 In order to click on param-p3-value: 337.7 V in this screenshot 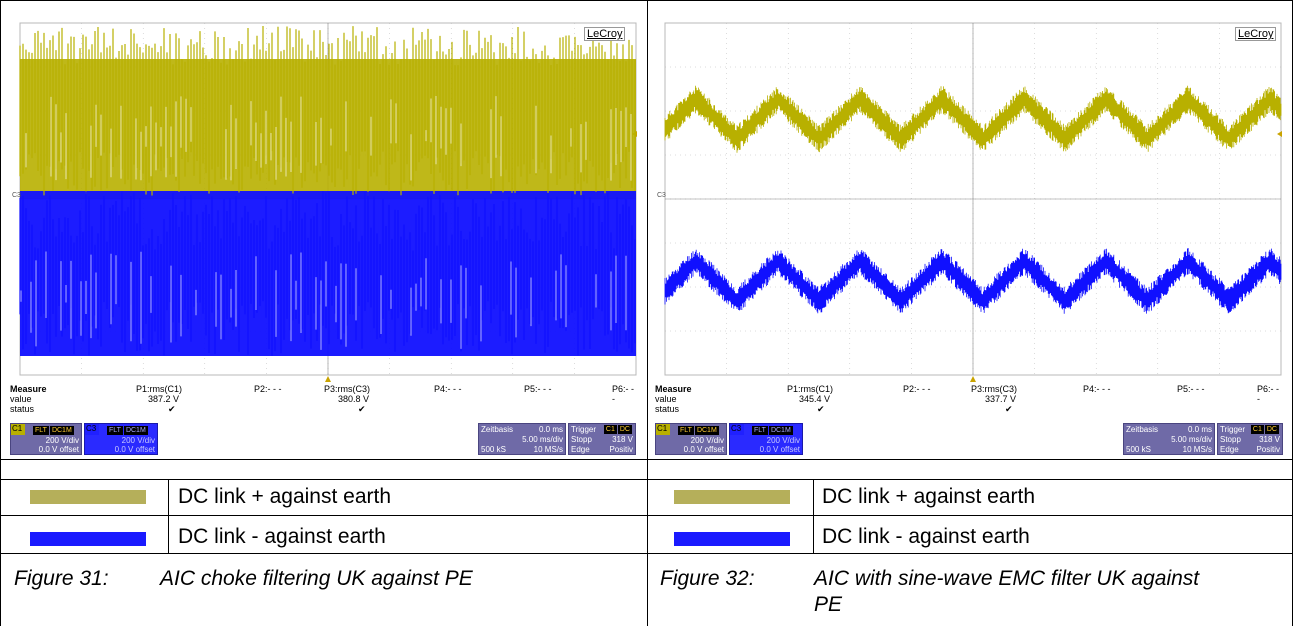, I will do `click(1001, 399)`.